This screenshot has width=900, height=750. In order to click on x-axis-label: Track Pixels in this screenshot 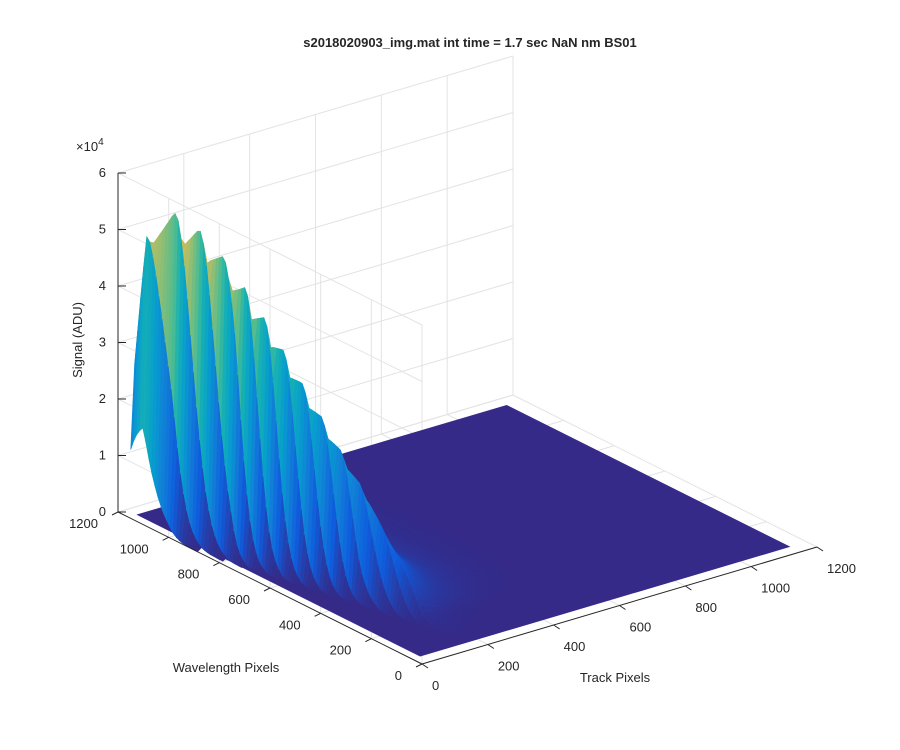, I will do `click(615, 677)`.